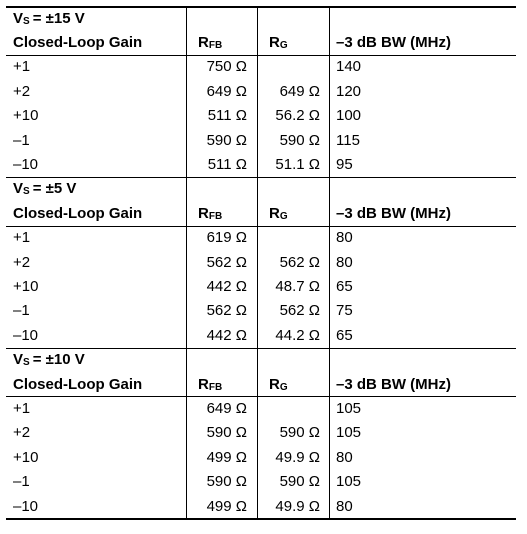 Image resolution: width=527 pixels, height=534 pixels. I want to click on cell-rg: 51.1 Ω, so click(297, 165).